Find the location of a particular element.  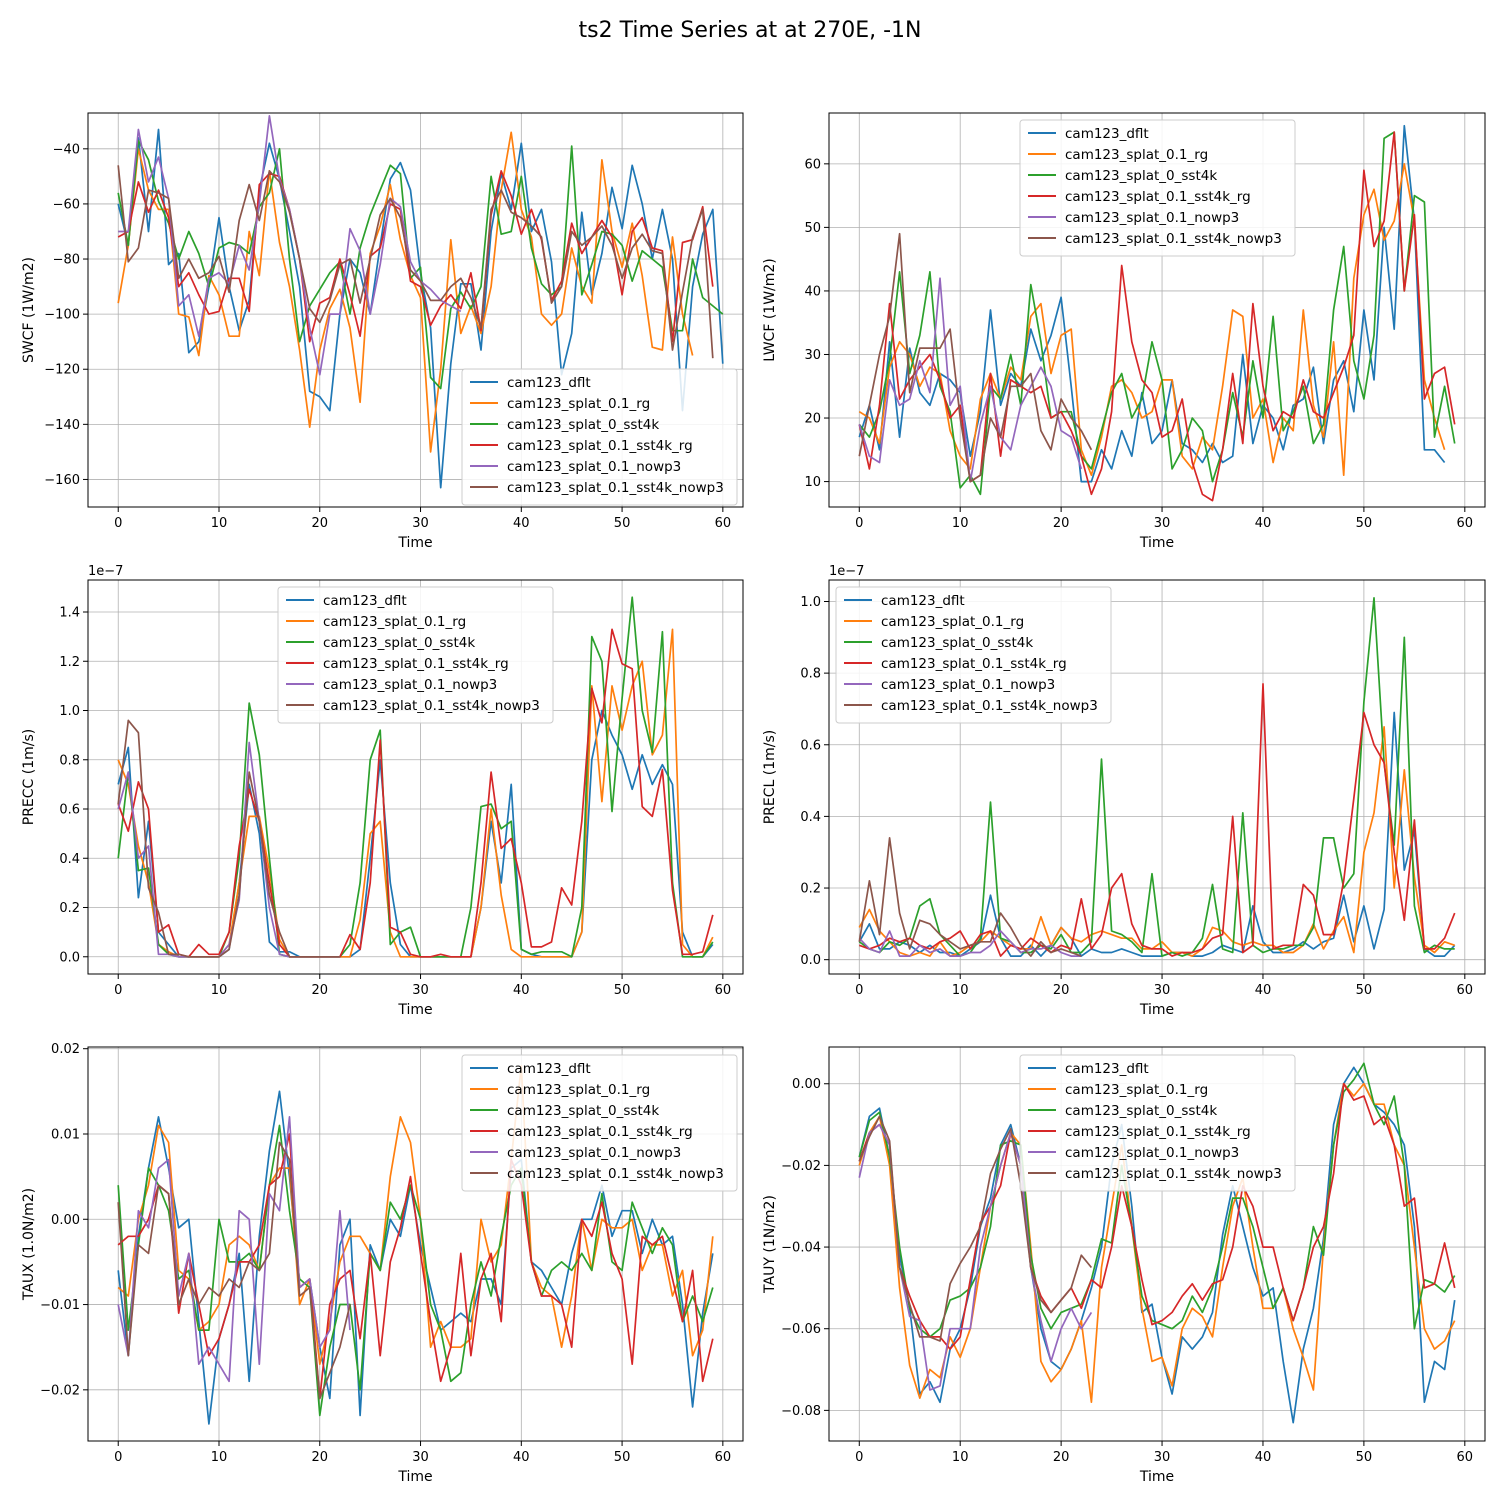

y-axis-label: PRECC (1m/s) is located at coordinates (29, 777).